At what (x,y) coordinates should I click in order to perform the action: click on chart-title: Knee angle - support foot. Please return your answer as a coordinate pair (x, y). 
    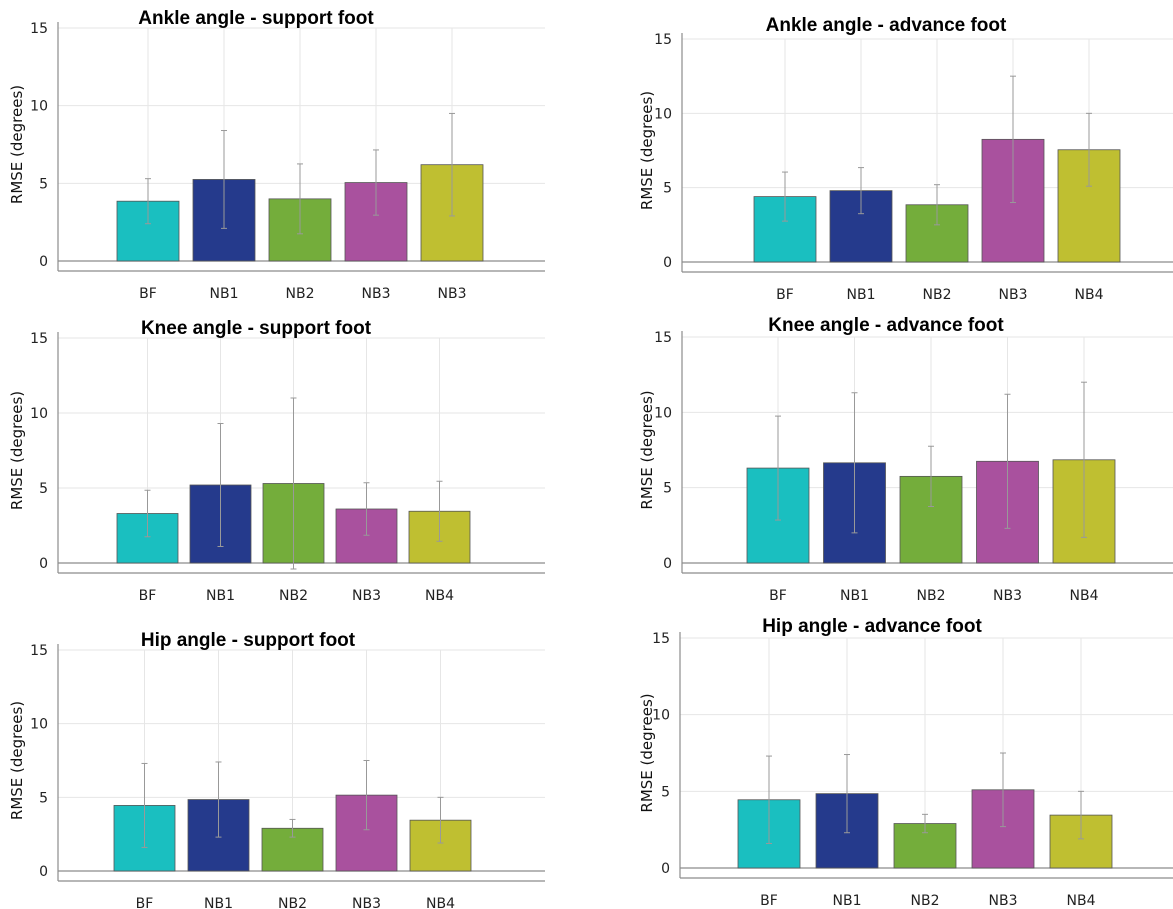
    Looking at the image, I should click on (256, 328).